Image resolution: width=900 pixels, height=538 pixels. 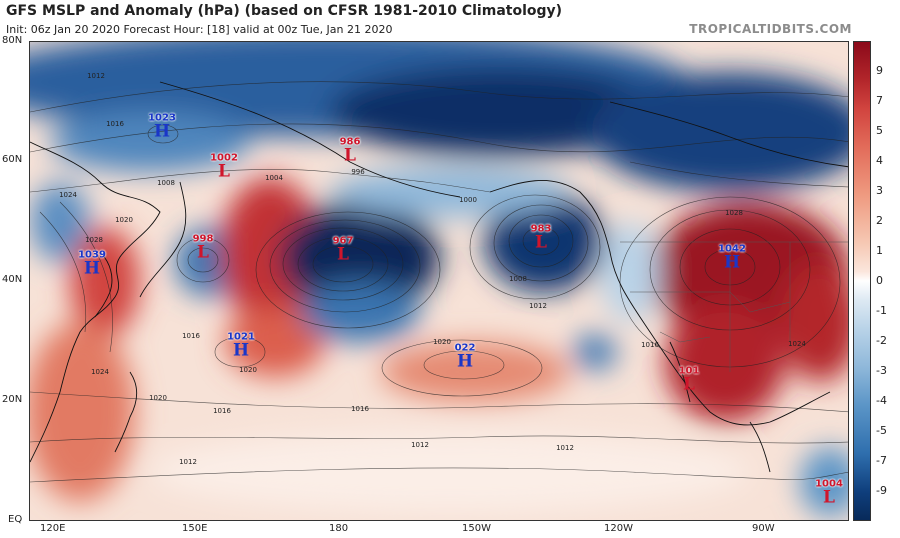 What do you see at coordinates (203, 239) in the screenshot?
I see `system-pressure-value: 998` at bounding box center [203, 239].